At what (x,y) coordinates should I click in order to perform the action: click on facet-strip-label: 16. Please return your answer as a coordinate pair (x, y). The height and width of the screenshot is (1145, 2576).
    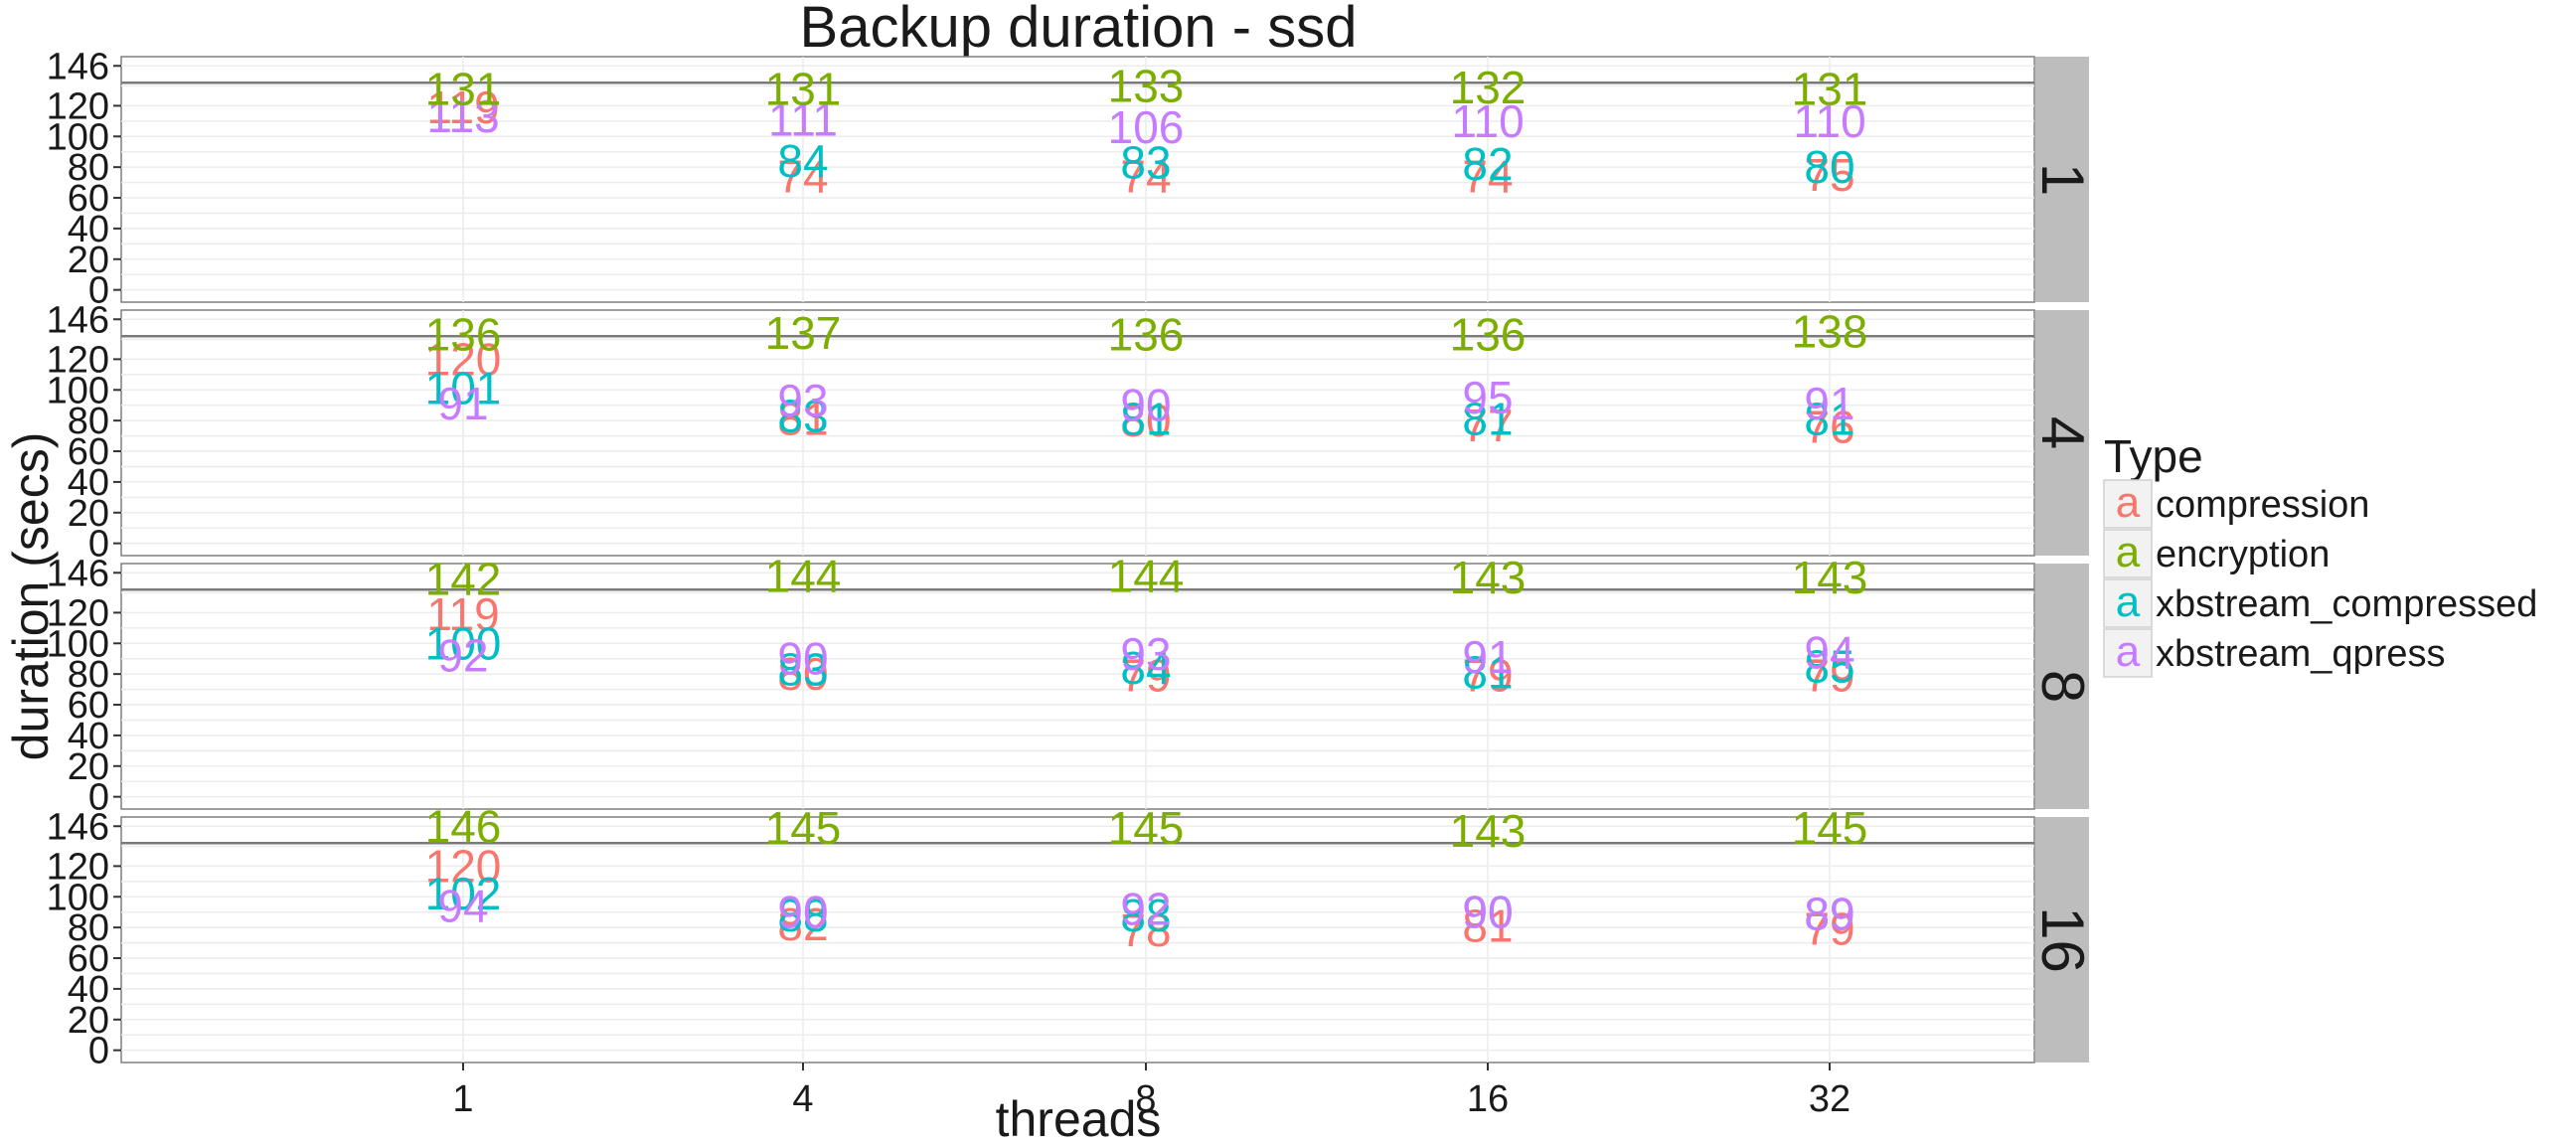
    Looking at the image, I should click on (2062, 940).